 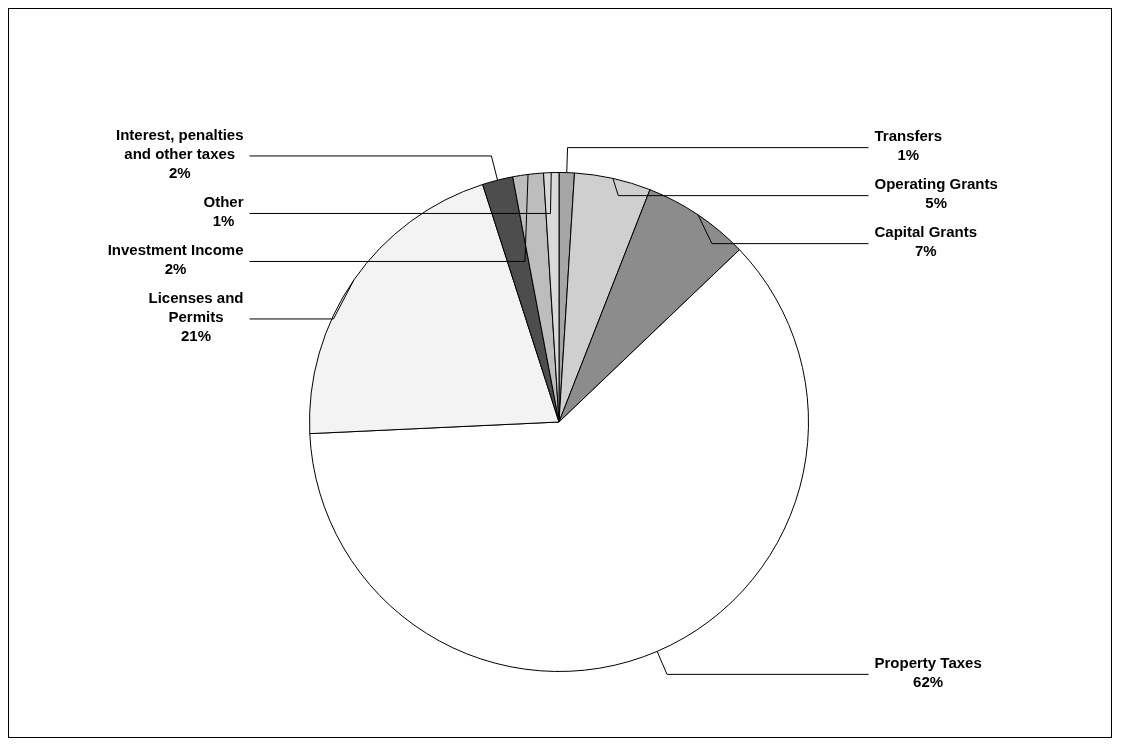 I want to click on slice-label: Property Taxes, so click(x=928, y=662).